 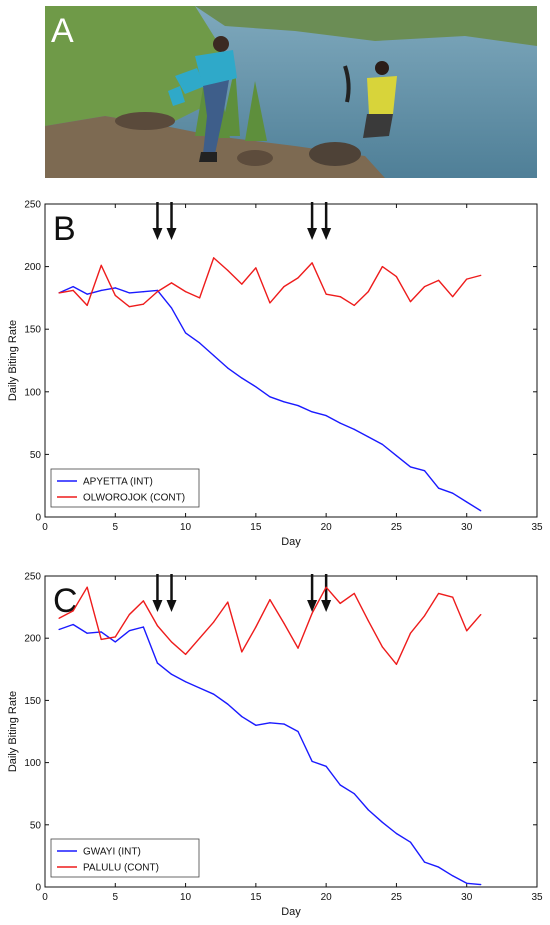 What do you see at coordinates (32, 639) in the screenshot?
I see `y-tick-label: 200` at bounding box center [32, 639].